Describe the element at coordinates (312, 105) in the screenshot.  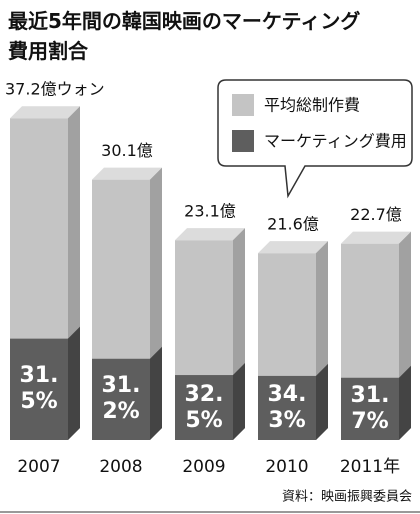
I see `legend-label: 平均総制作費` at that location.